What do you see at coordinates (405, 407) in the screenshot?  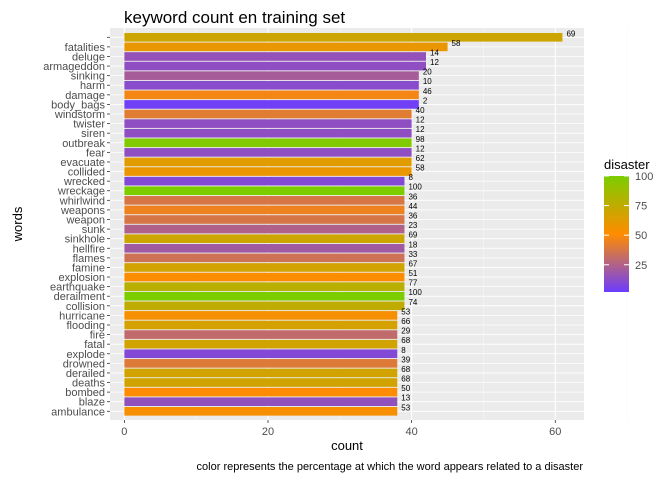 I see `bar-value-label: 53` at bounding box center [405, 407].